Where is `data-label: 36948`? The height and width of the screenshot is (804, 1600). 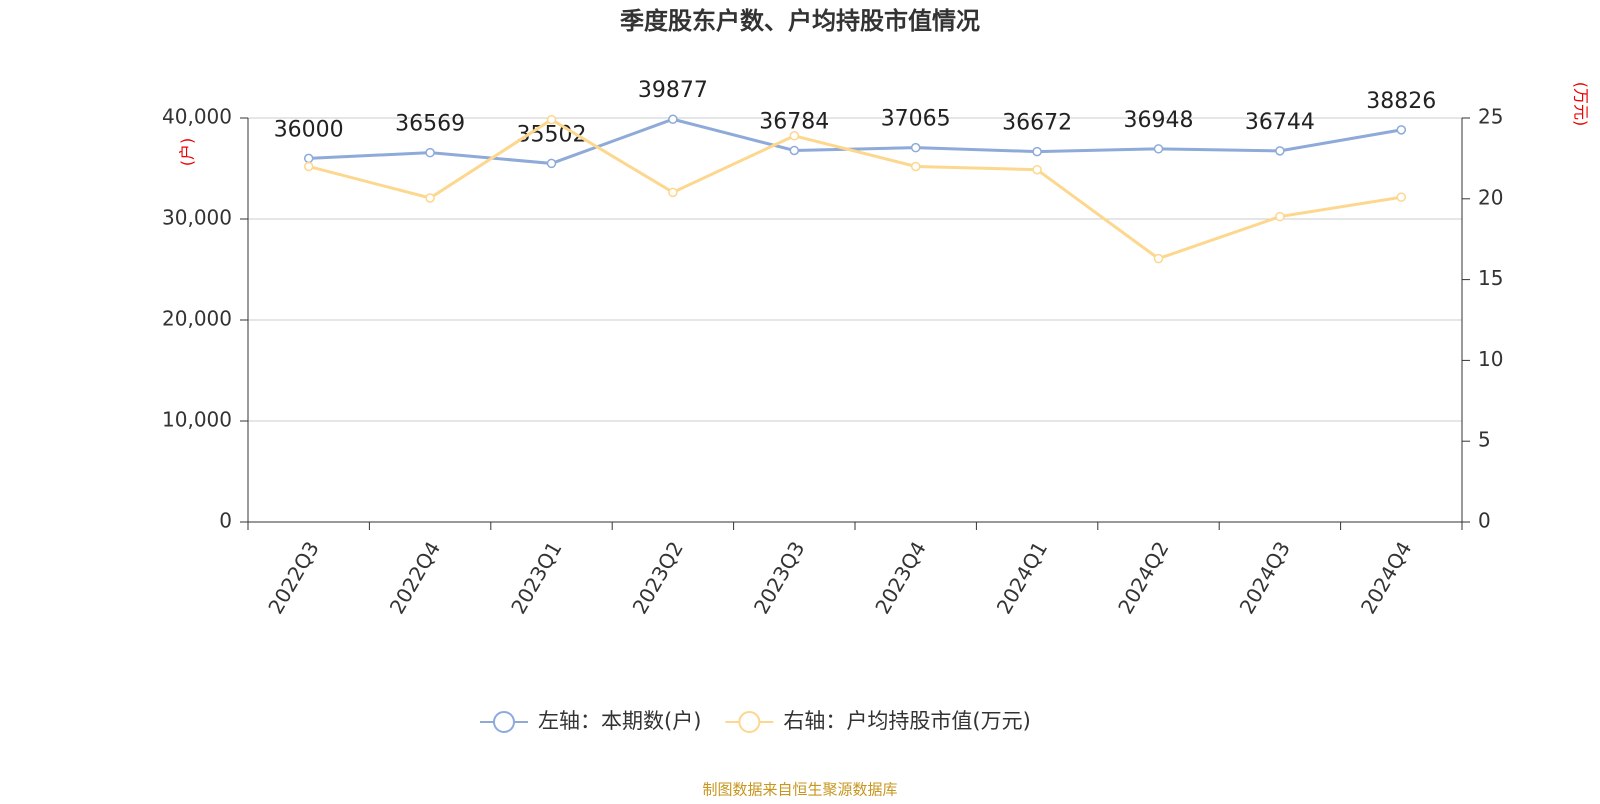 data-label: 36948 is located at coordinates (1159, 120).